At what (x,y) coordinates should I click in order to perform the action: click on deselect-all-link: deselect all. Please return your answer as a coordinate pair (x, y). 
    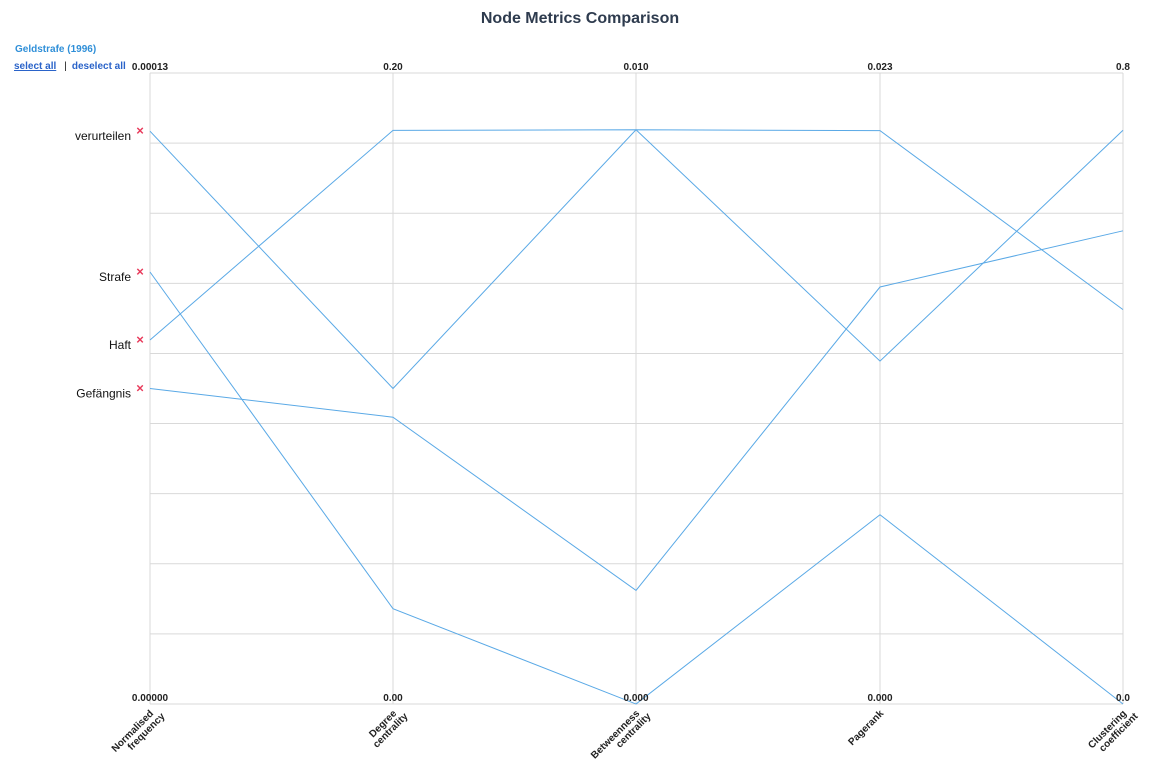
    Looking at the image, I should click on (98, 66).